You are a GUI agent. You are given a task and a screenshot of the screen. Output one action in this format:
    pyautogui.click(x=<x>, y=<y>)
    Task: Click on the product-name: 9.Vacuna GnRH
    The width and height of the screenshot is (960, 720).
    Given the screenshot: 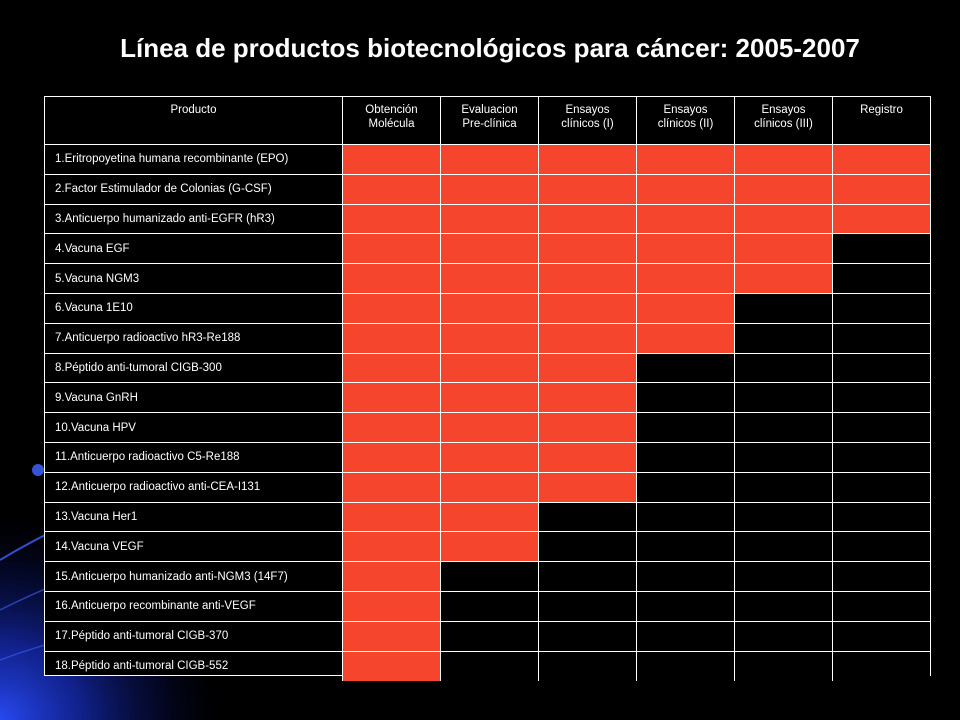 What is the action you would take?
    pyautogui.click(x=194, y=398)
    